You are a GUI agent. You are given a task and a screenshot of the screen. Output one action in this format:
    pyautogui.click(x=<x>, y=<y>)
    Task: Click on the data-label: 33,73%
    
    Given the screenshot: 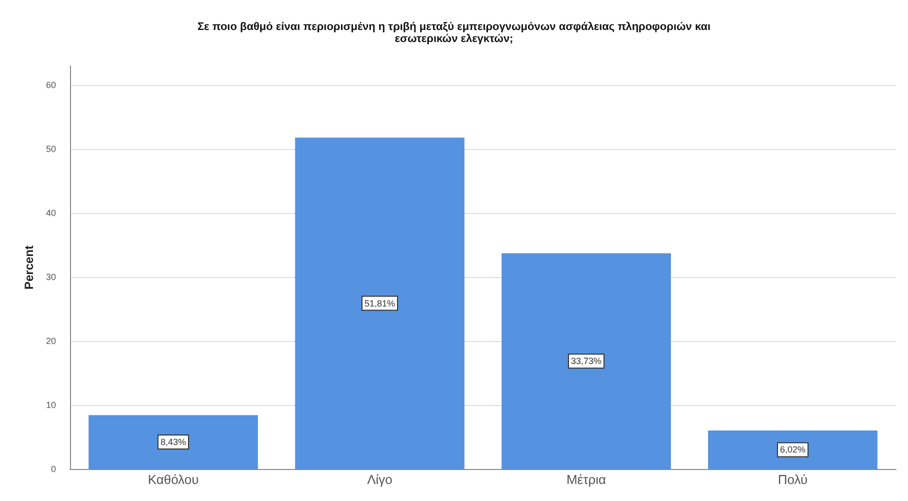 What is the action you would take?
    pyautogui.click(x=586, y=361)
    